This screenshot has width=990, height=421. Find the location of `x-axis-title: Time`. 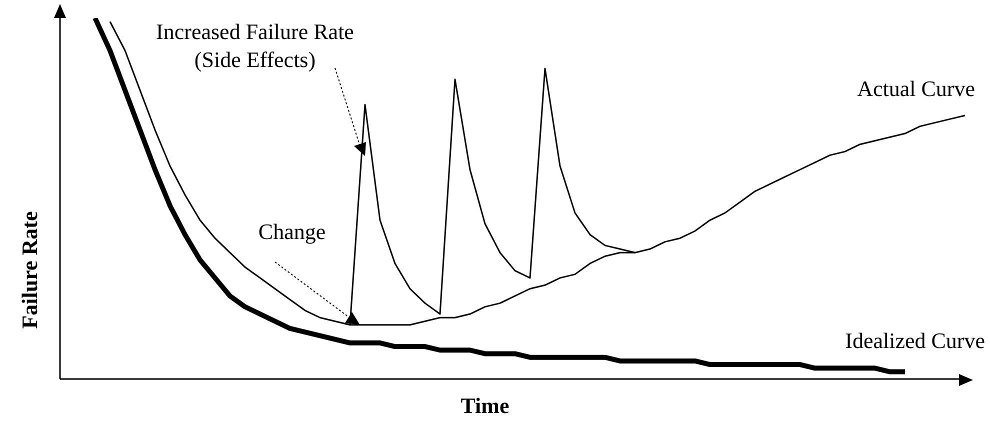

x-axis-title: Time is located at coordinates (485, 406).